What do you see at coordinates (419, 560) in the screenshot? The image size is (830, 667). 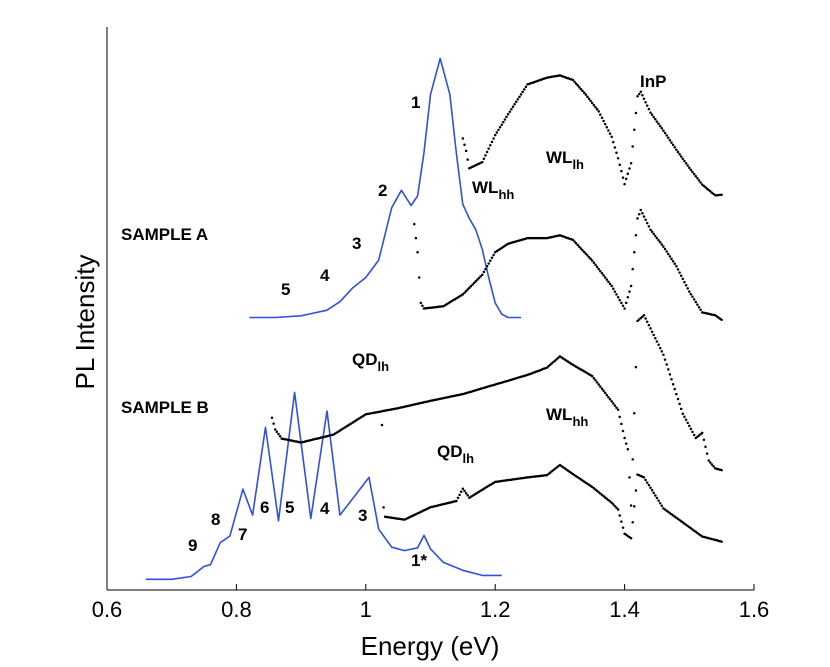 I see `peak-label-b1star: 1*` at bounding box center [419, 560].